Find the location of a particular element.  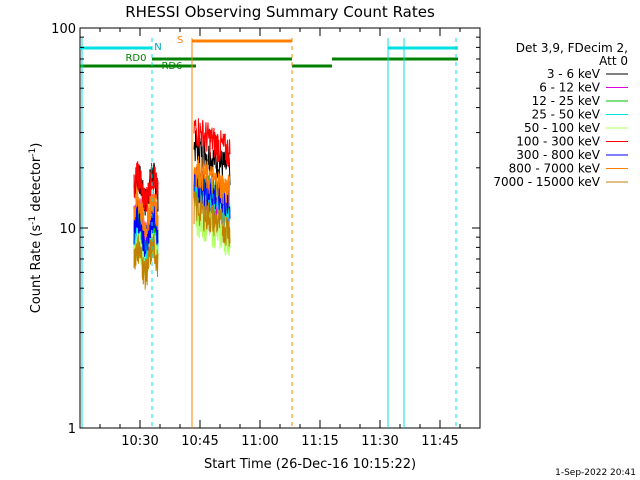

data-layer is located at coordinates (182, 204).